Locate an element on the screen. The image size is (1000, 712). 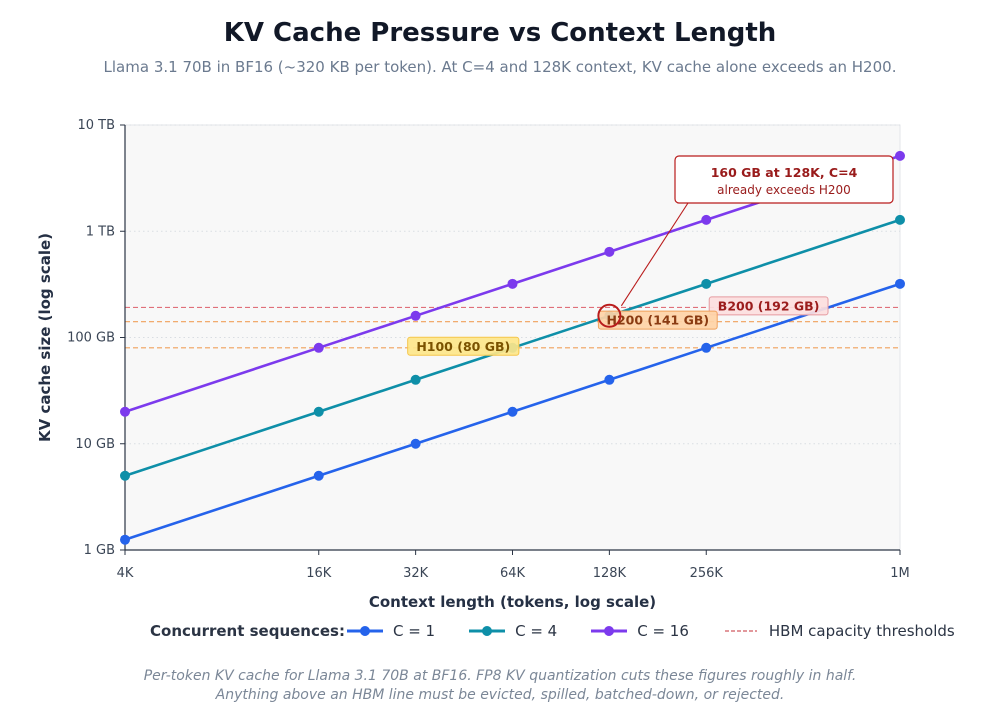
x-tick-label: 16K is located at coordinates (319, 573).